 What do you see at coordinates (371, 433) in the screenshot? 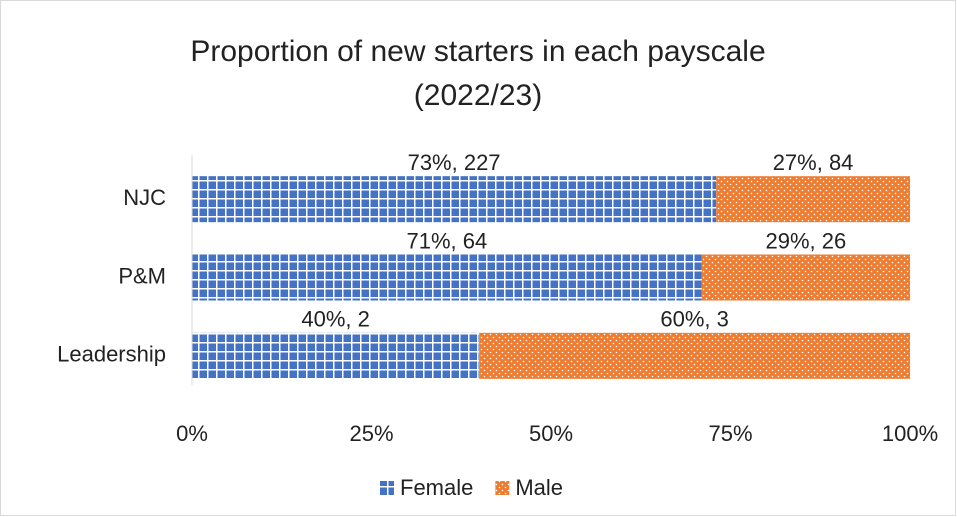
I see `x-tick-label: 25%` at bounding box center [371, 433].